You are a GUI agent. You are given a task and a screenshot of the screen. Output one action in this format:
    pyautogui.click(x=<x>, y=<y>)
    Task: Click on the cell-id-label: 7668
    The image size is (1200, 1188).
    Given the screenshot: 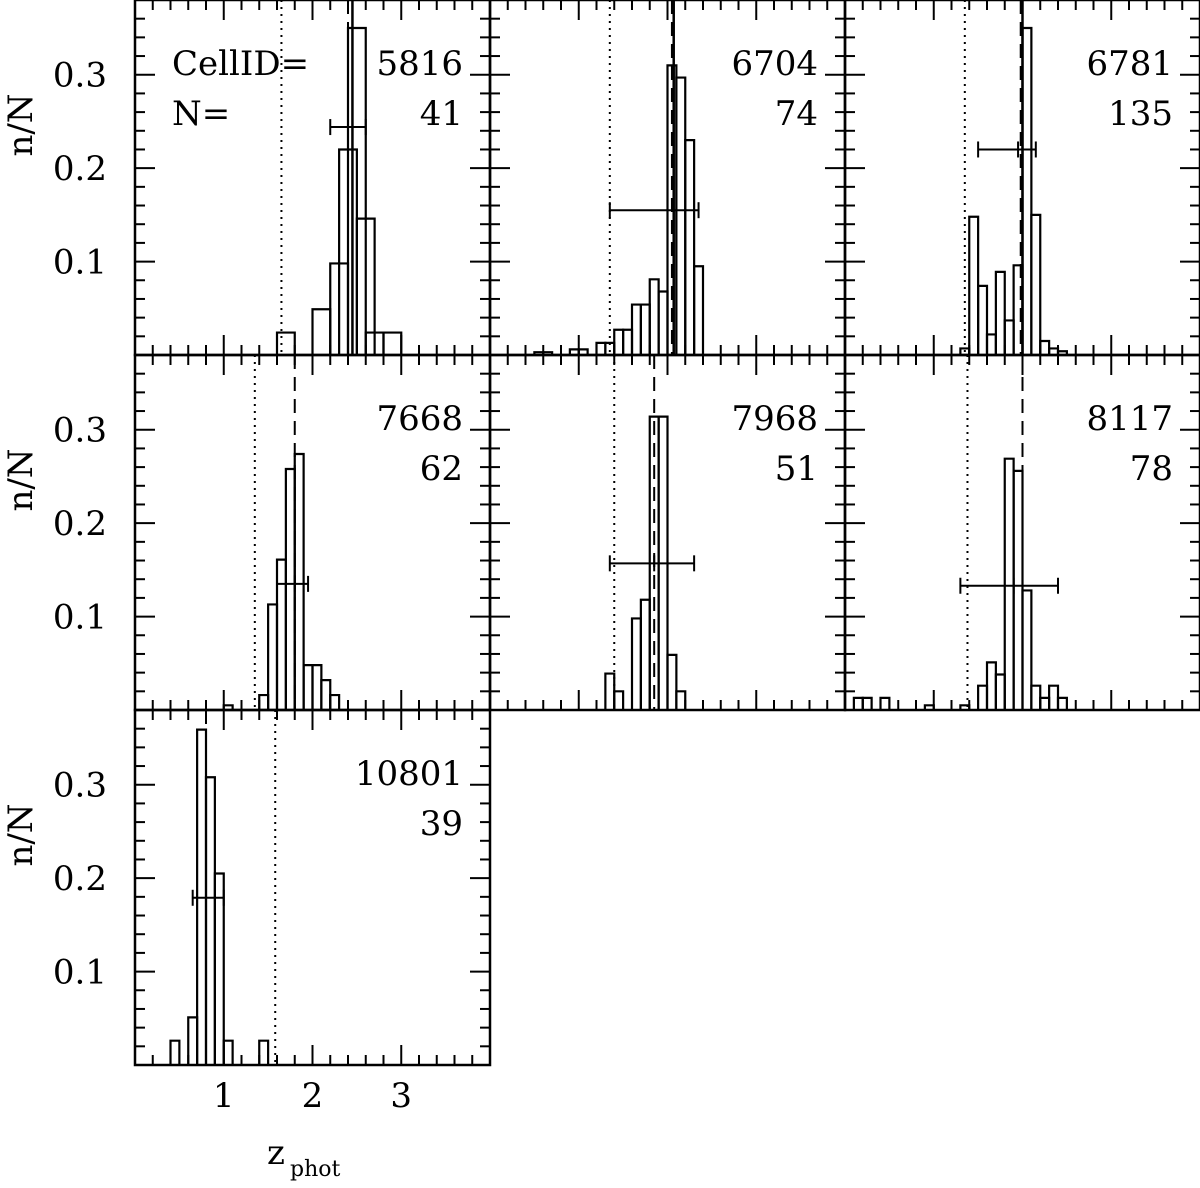 What is the action you would take?
    pyautogui.click(x=419, y=419)
    